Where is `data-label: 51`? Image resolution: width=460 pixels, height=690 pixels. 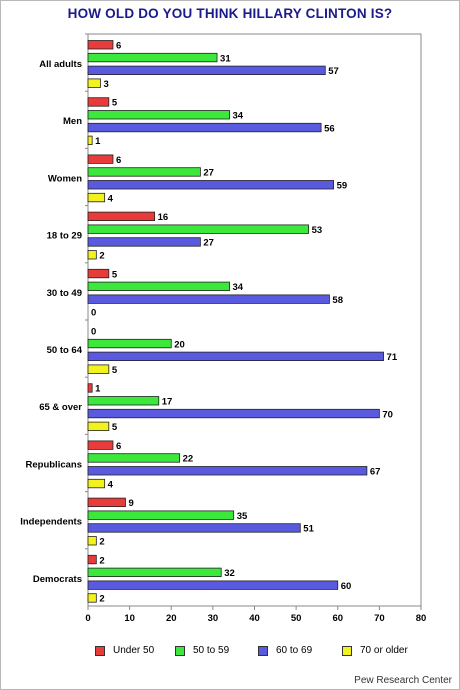
data-label: 51 is located at coordinates (308, 529).